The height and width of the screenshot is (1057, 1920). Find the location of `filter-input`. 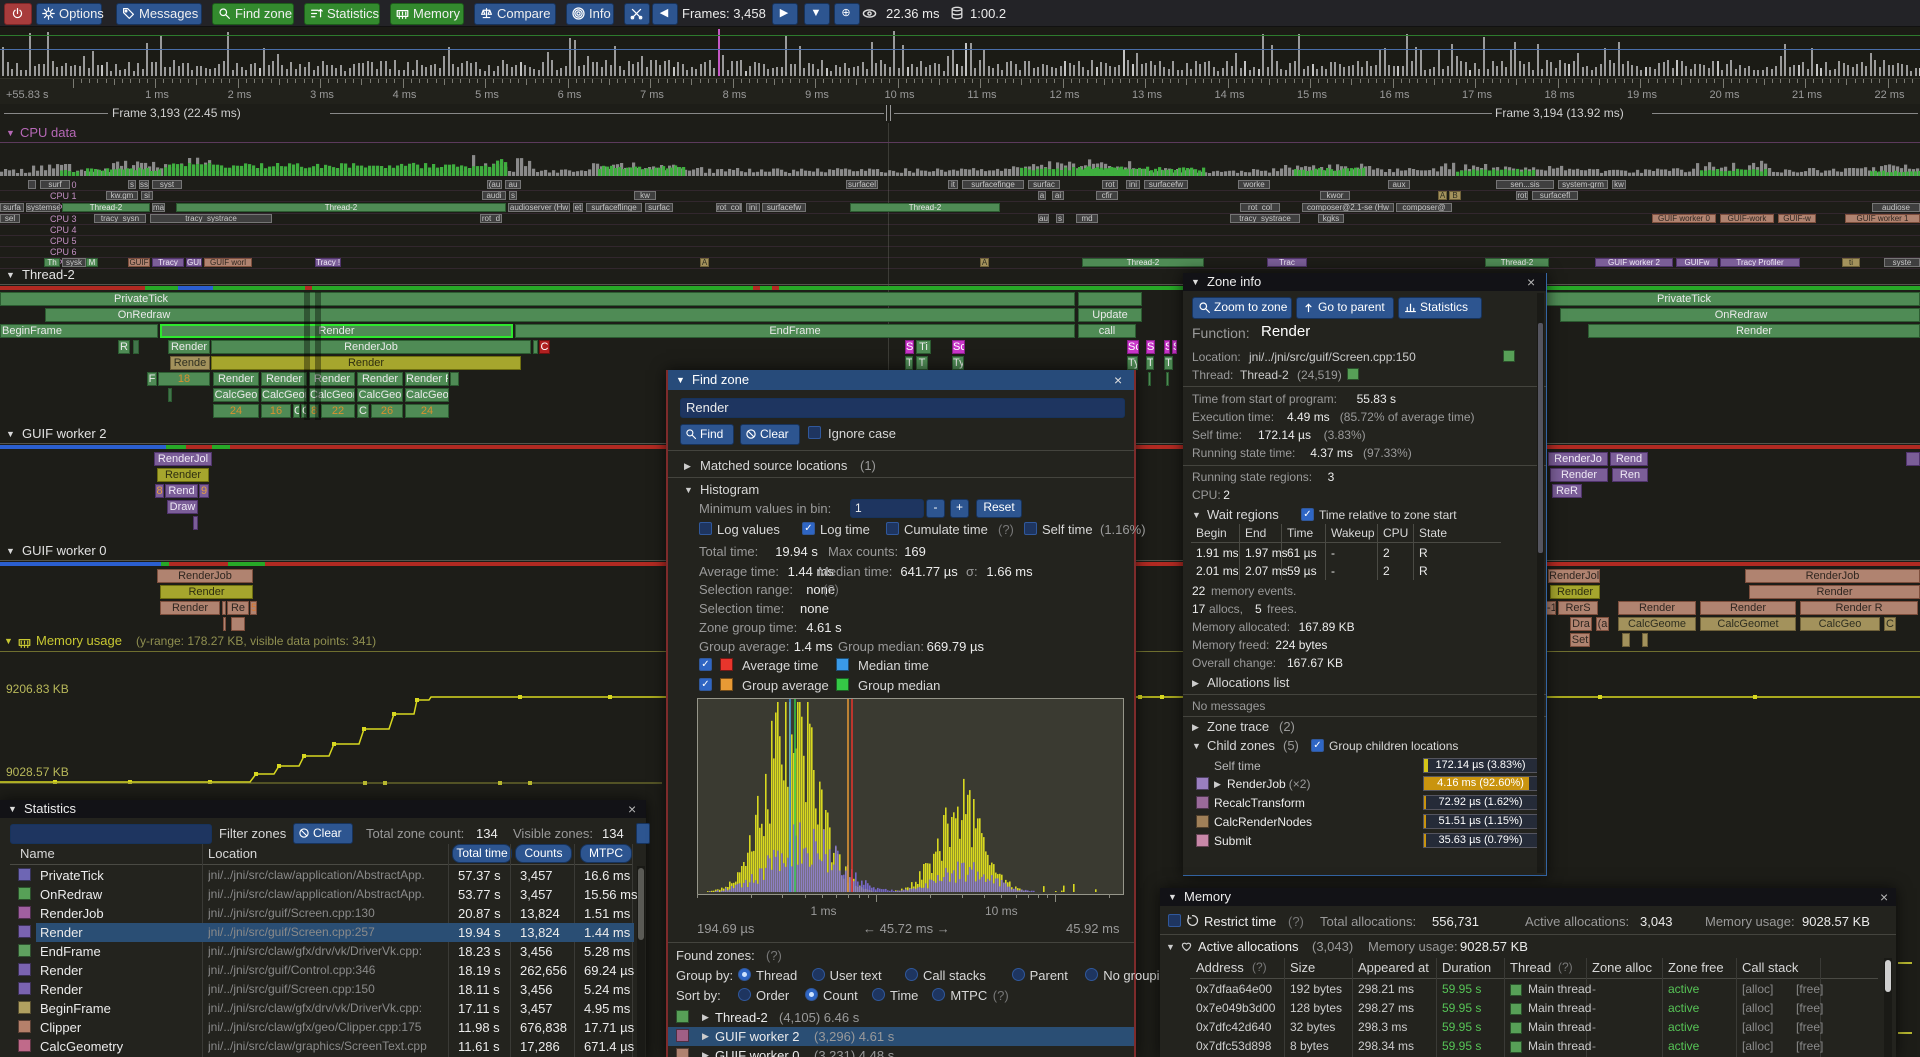

filter-input is located at coordinates (111, 834).